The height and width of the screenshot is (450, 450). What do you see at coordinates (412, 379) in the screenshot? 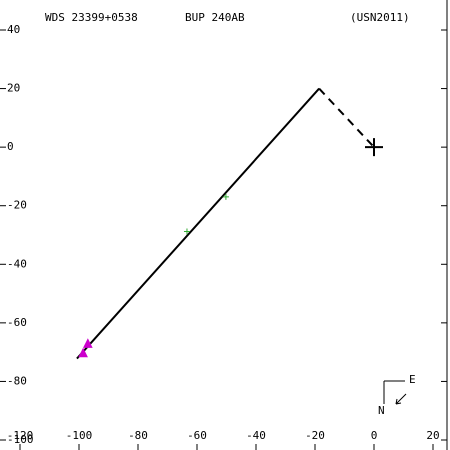
I see `compass-label: E` at bounding box center [412, 379].